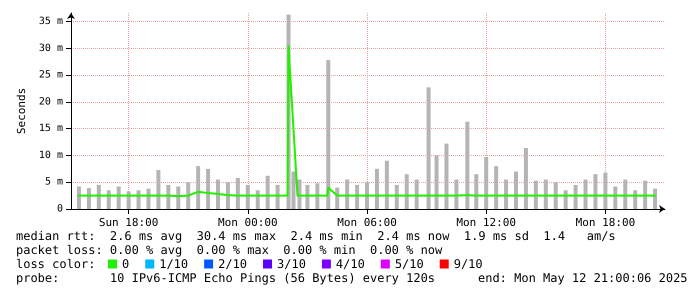 Image resolution: width=697 pixels, height=297 pixels. I want to click on y-tick-label: 20 m, so click(50, 102).